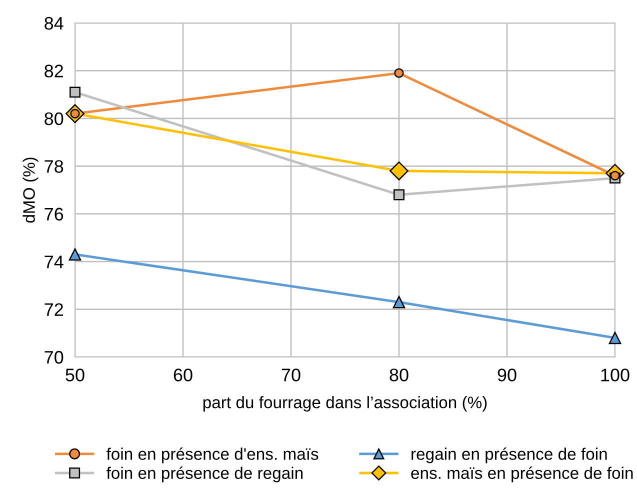 The height and width of the screenshot is (494, 637). Describe the element at coordinates (54, 262) in the screenshot. I see `y-tick-label: 74` at that location.